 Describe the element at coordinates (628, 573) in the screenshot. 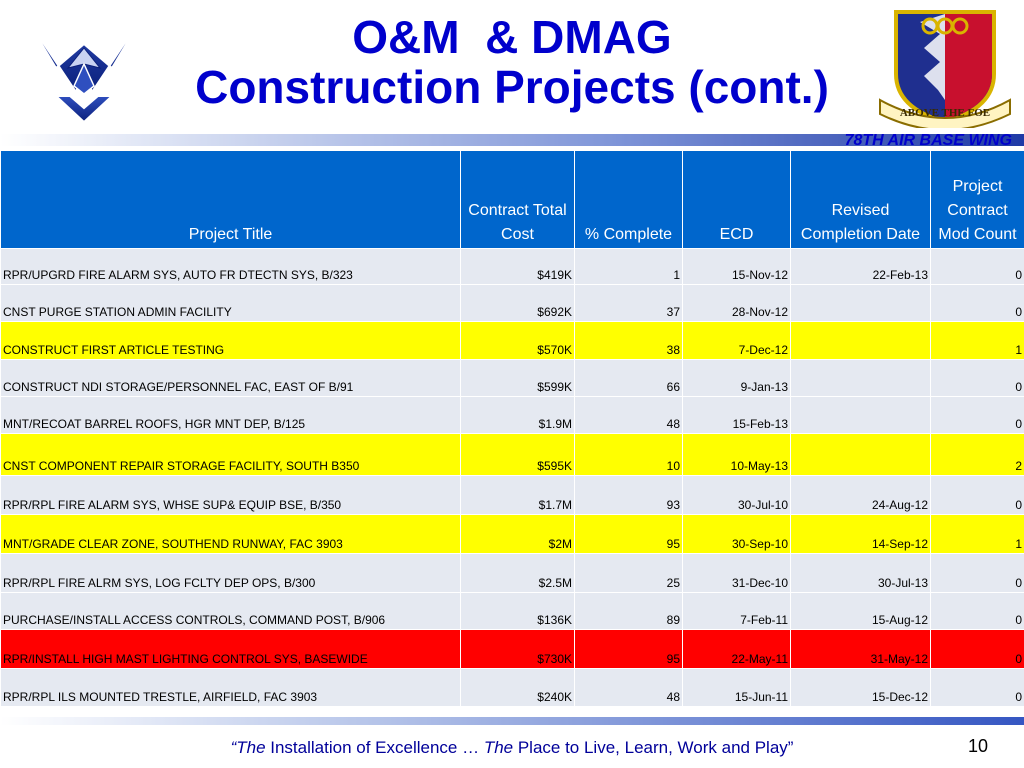

I see `row-percent-complete: 25` at that location.